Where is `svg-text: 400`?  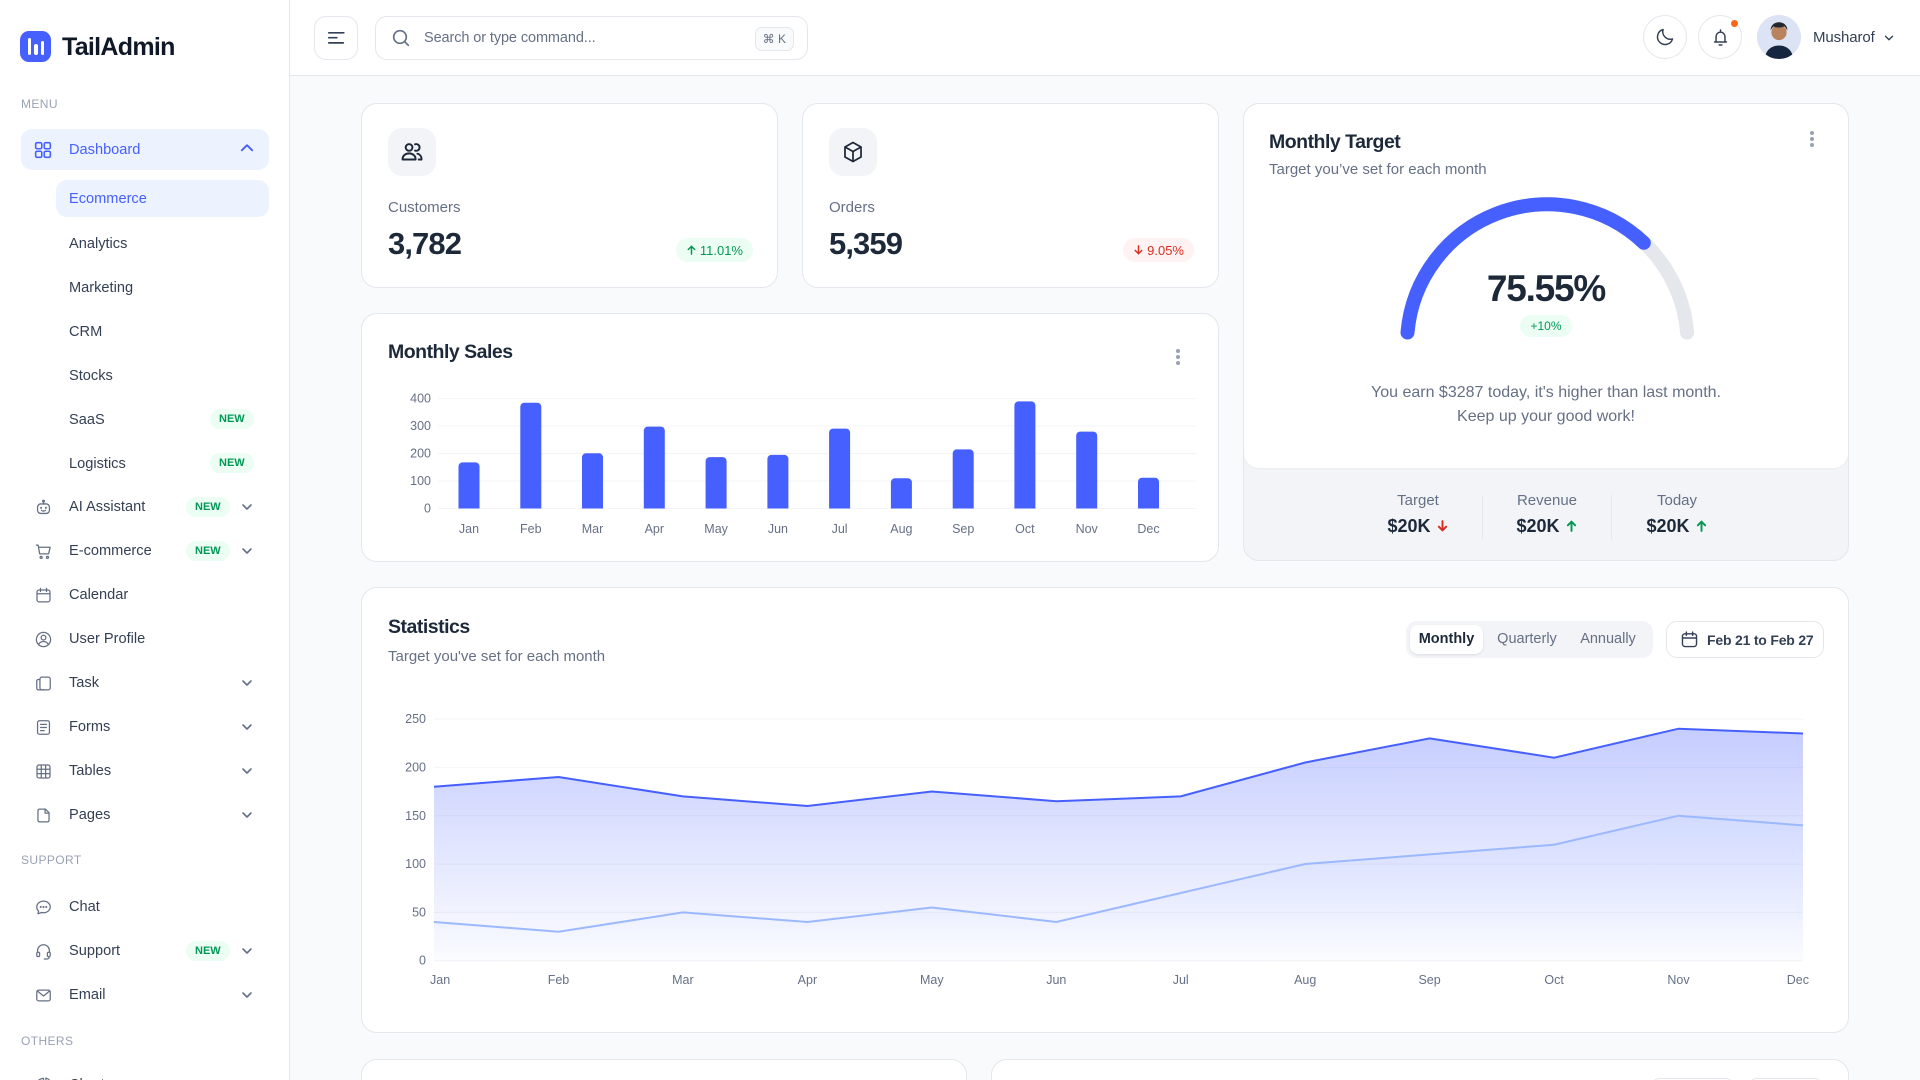
svg-text: 400 is located at coordinates (420, 399).